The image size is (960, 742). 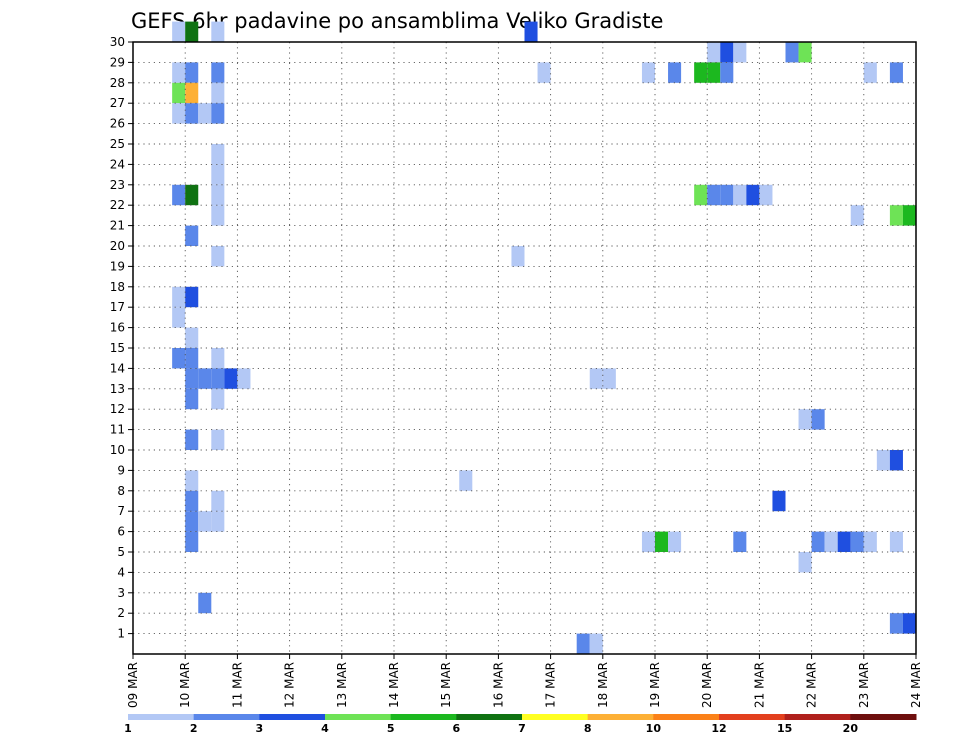 What do you see at coordinates (117, 205) in the screenshot?
I see `y-tick-label: 22` at bounding box center [117, 205].